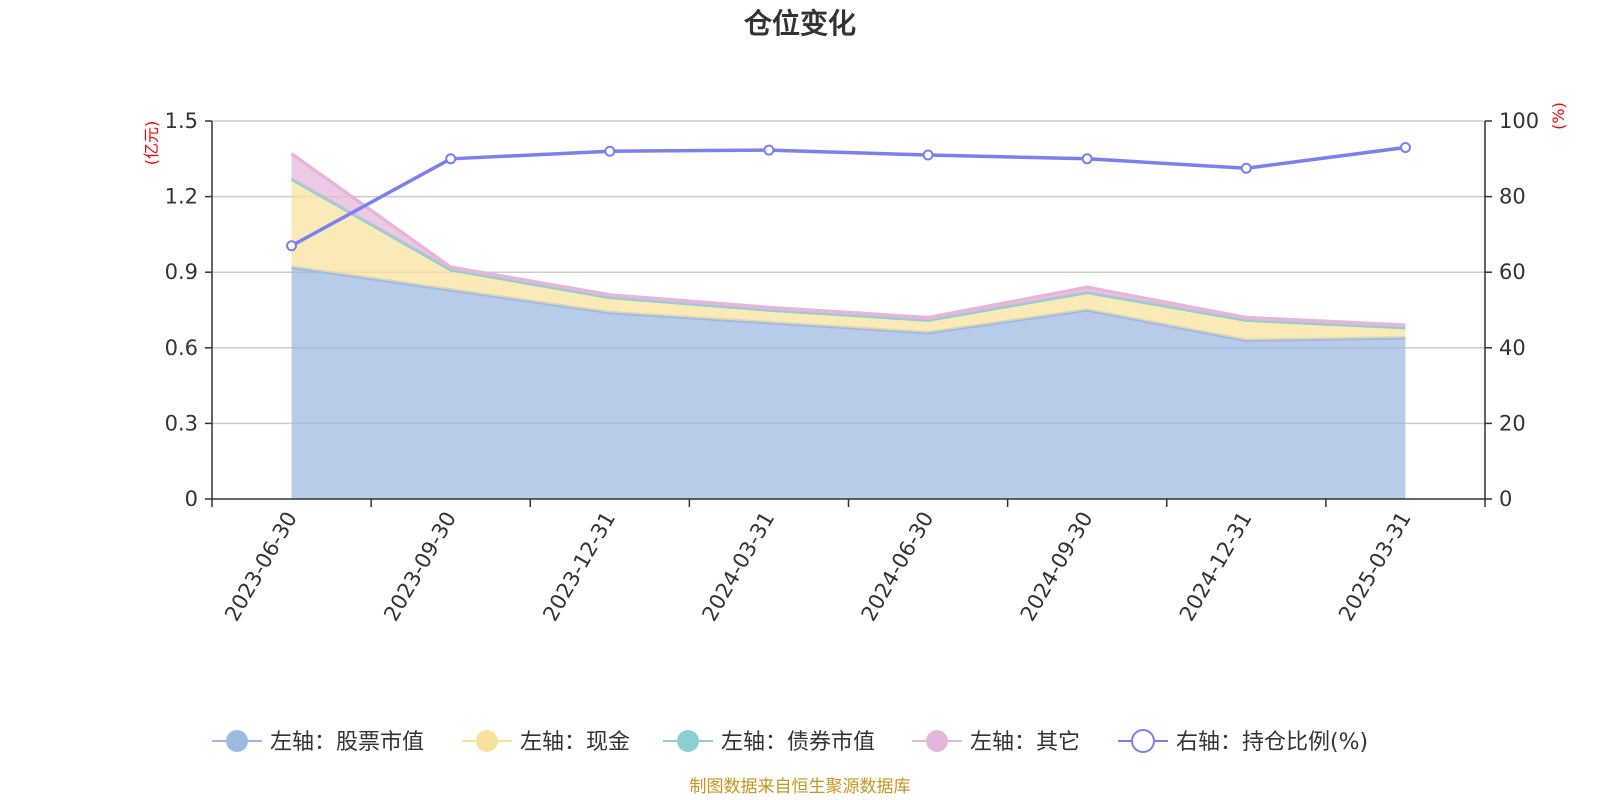 This screenshot has height=800, width=1600. Describe the element at coordinates (1025, 742) in the screenshot. I see `legend-label: 左轴：其它` at that location.